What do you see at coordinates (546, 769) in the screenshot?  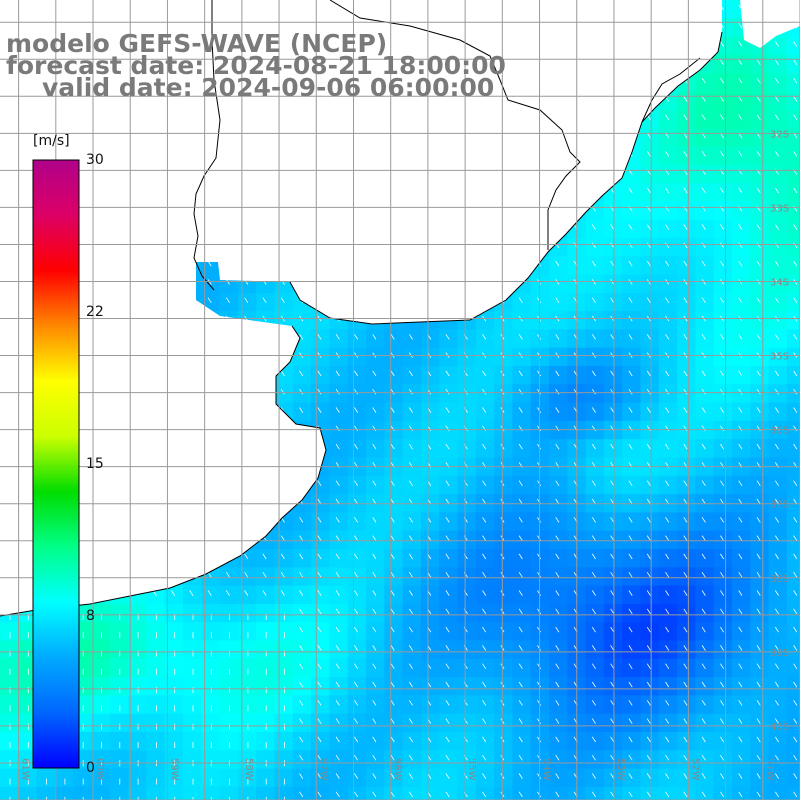 I see `lon-label: 54W` at bounding box center [546, 769].